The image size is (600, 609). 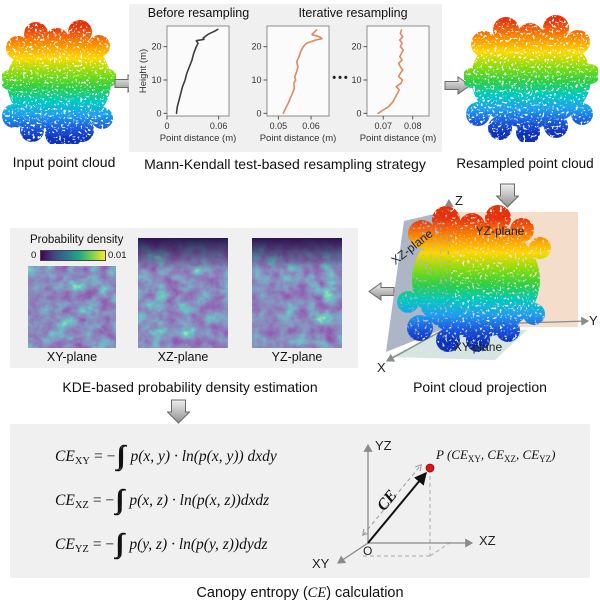 What do you see at coordinates (297, 293) in the screenshot?
I see `kde-heatmap-yz` at bounding box center [297, 293].